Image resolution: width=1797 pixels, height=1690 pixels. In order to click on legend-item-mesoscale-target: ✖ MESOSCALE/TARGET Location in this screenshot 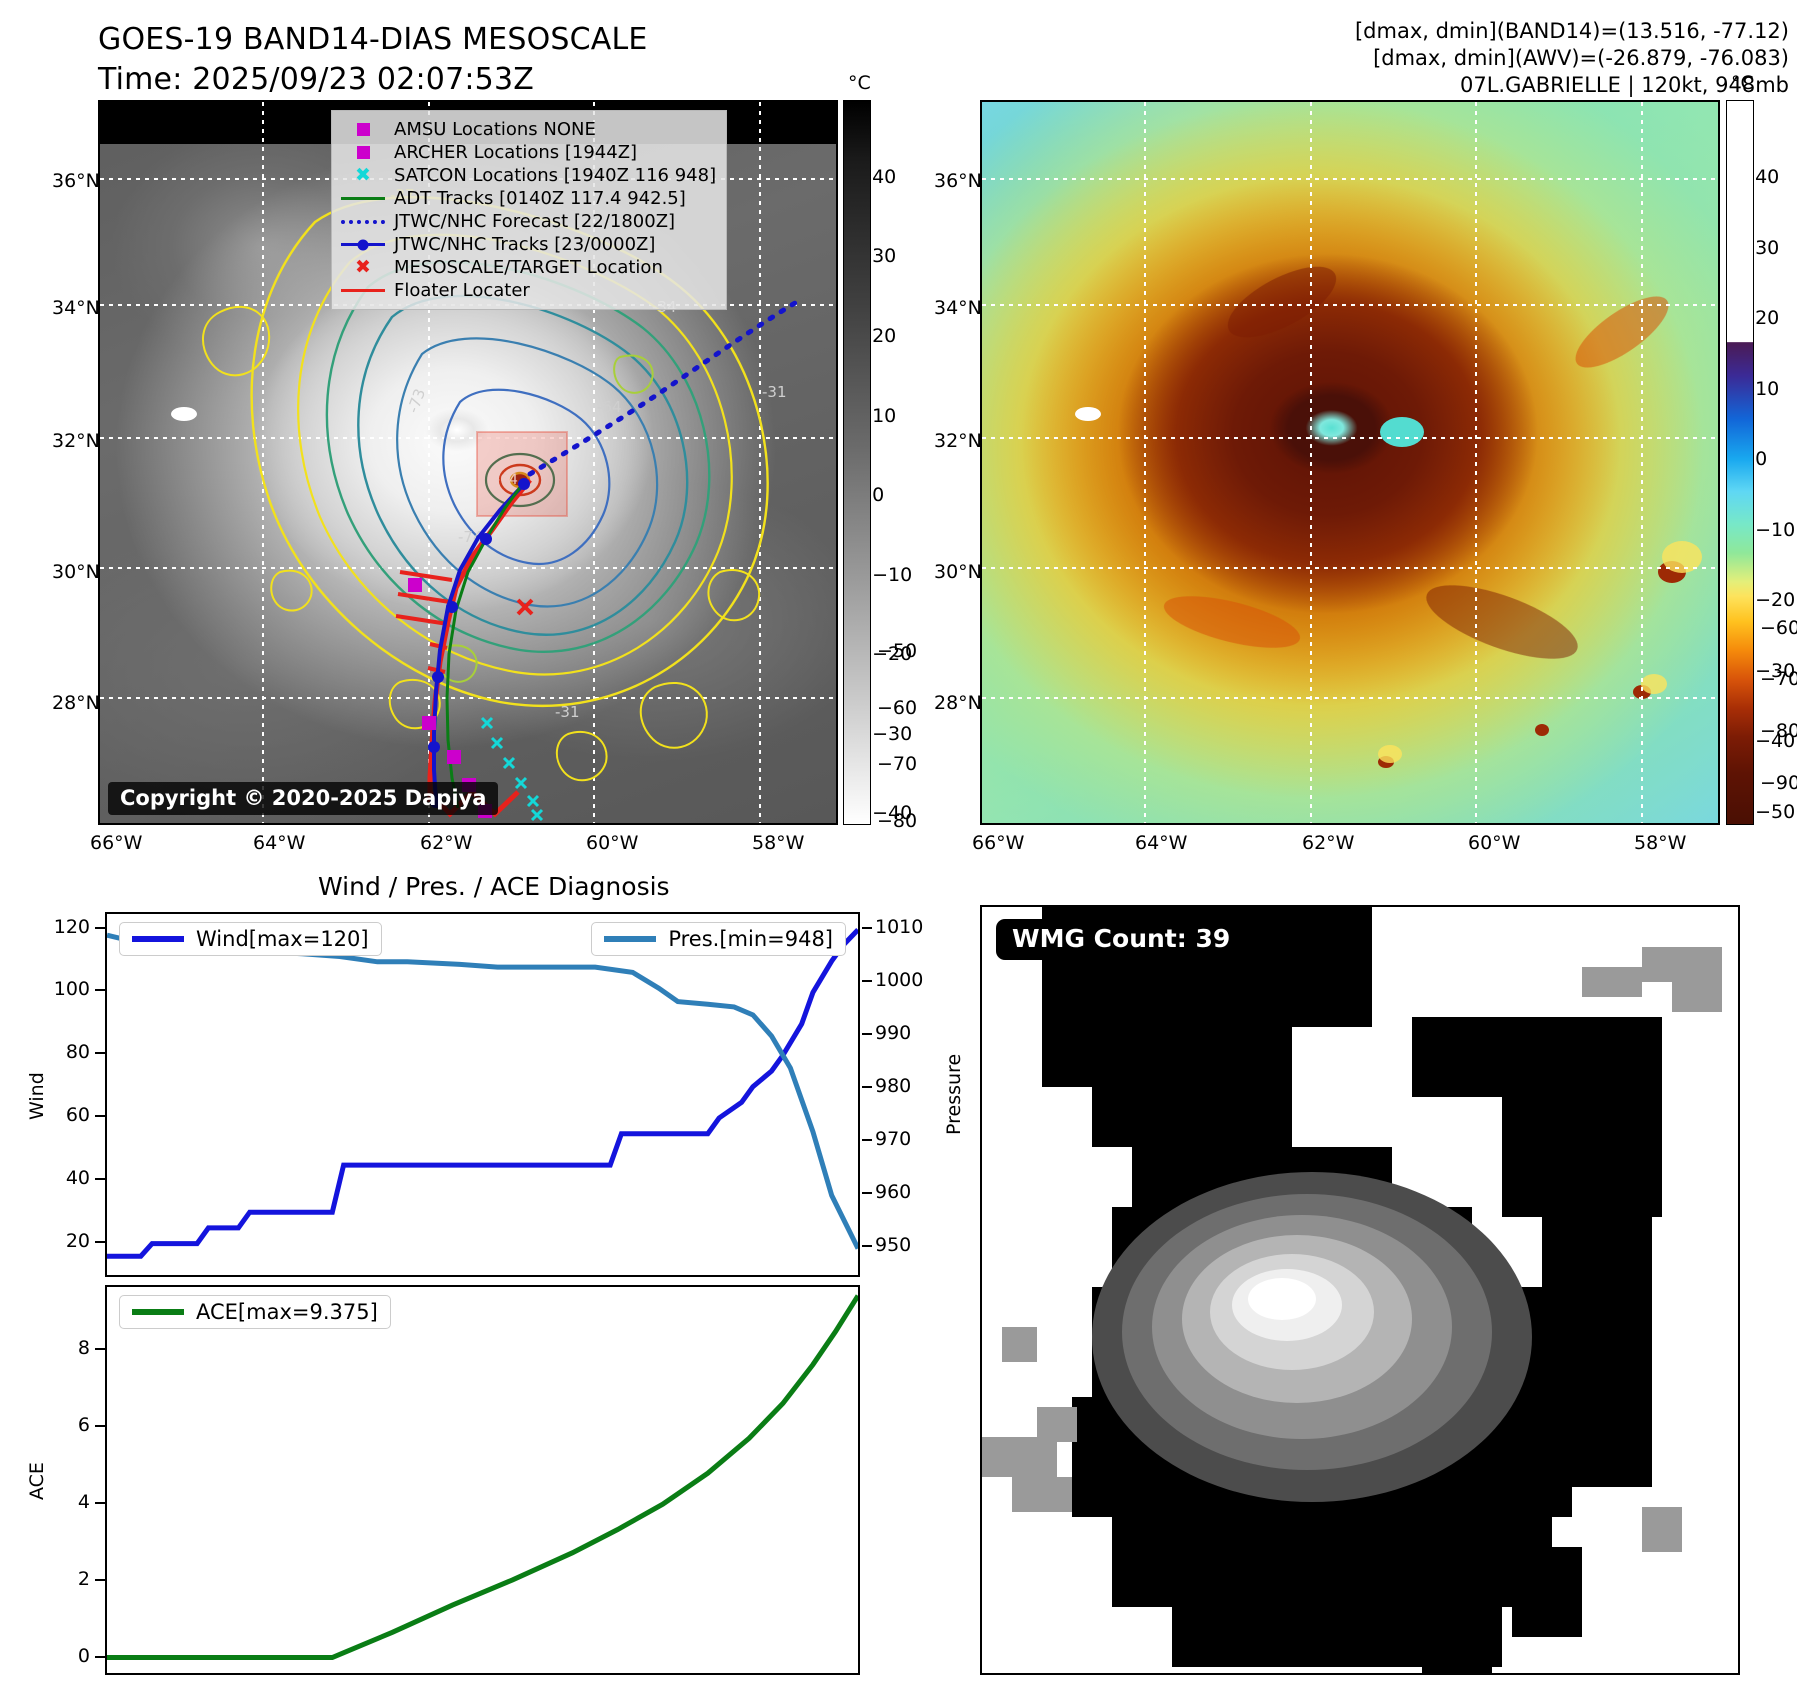, I will do `click(528, 267)`.